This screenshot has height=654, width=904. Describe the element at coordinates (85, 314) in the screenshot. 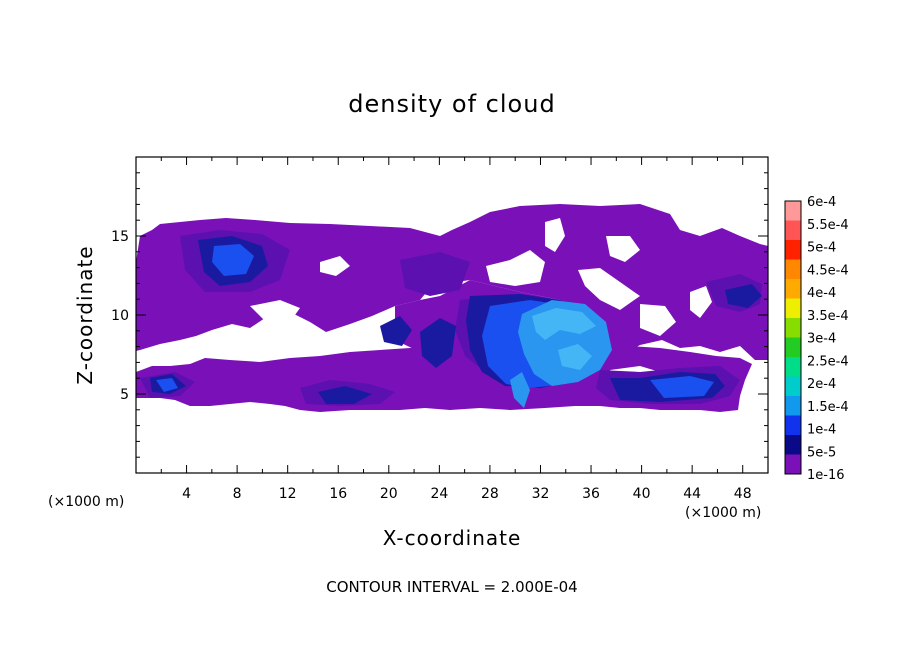

I see `y-axis-label: Z-coordinate` at that location.